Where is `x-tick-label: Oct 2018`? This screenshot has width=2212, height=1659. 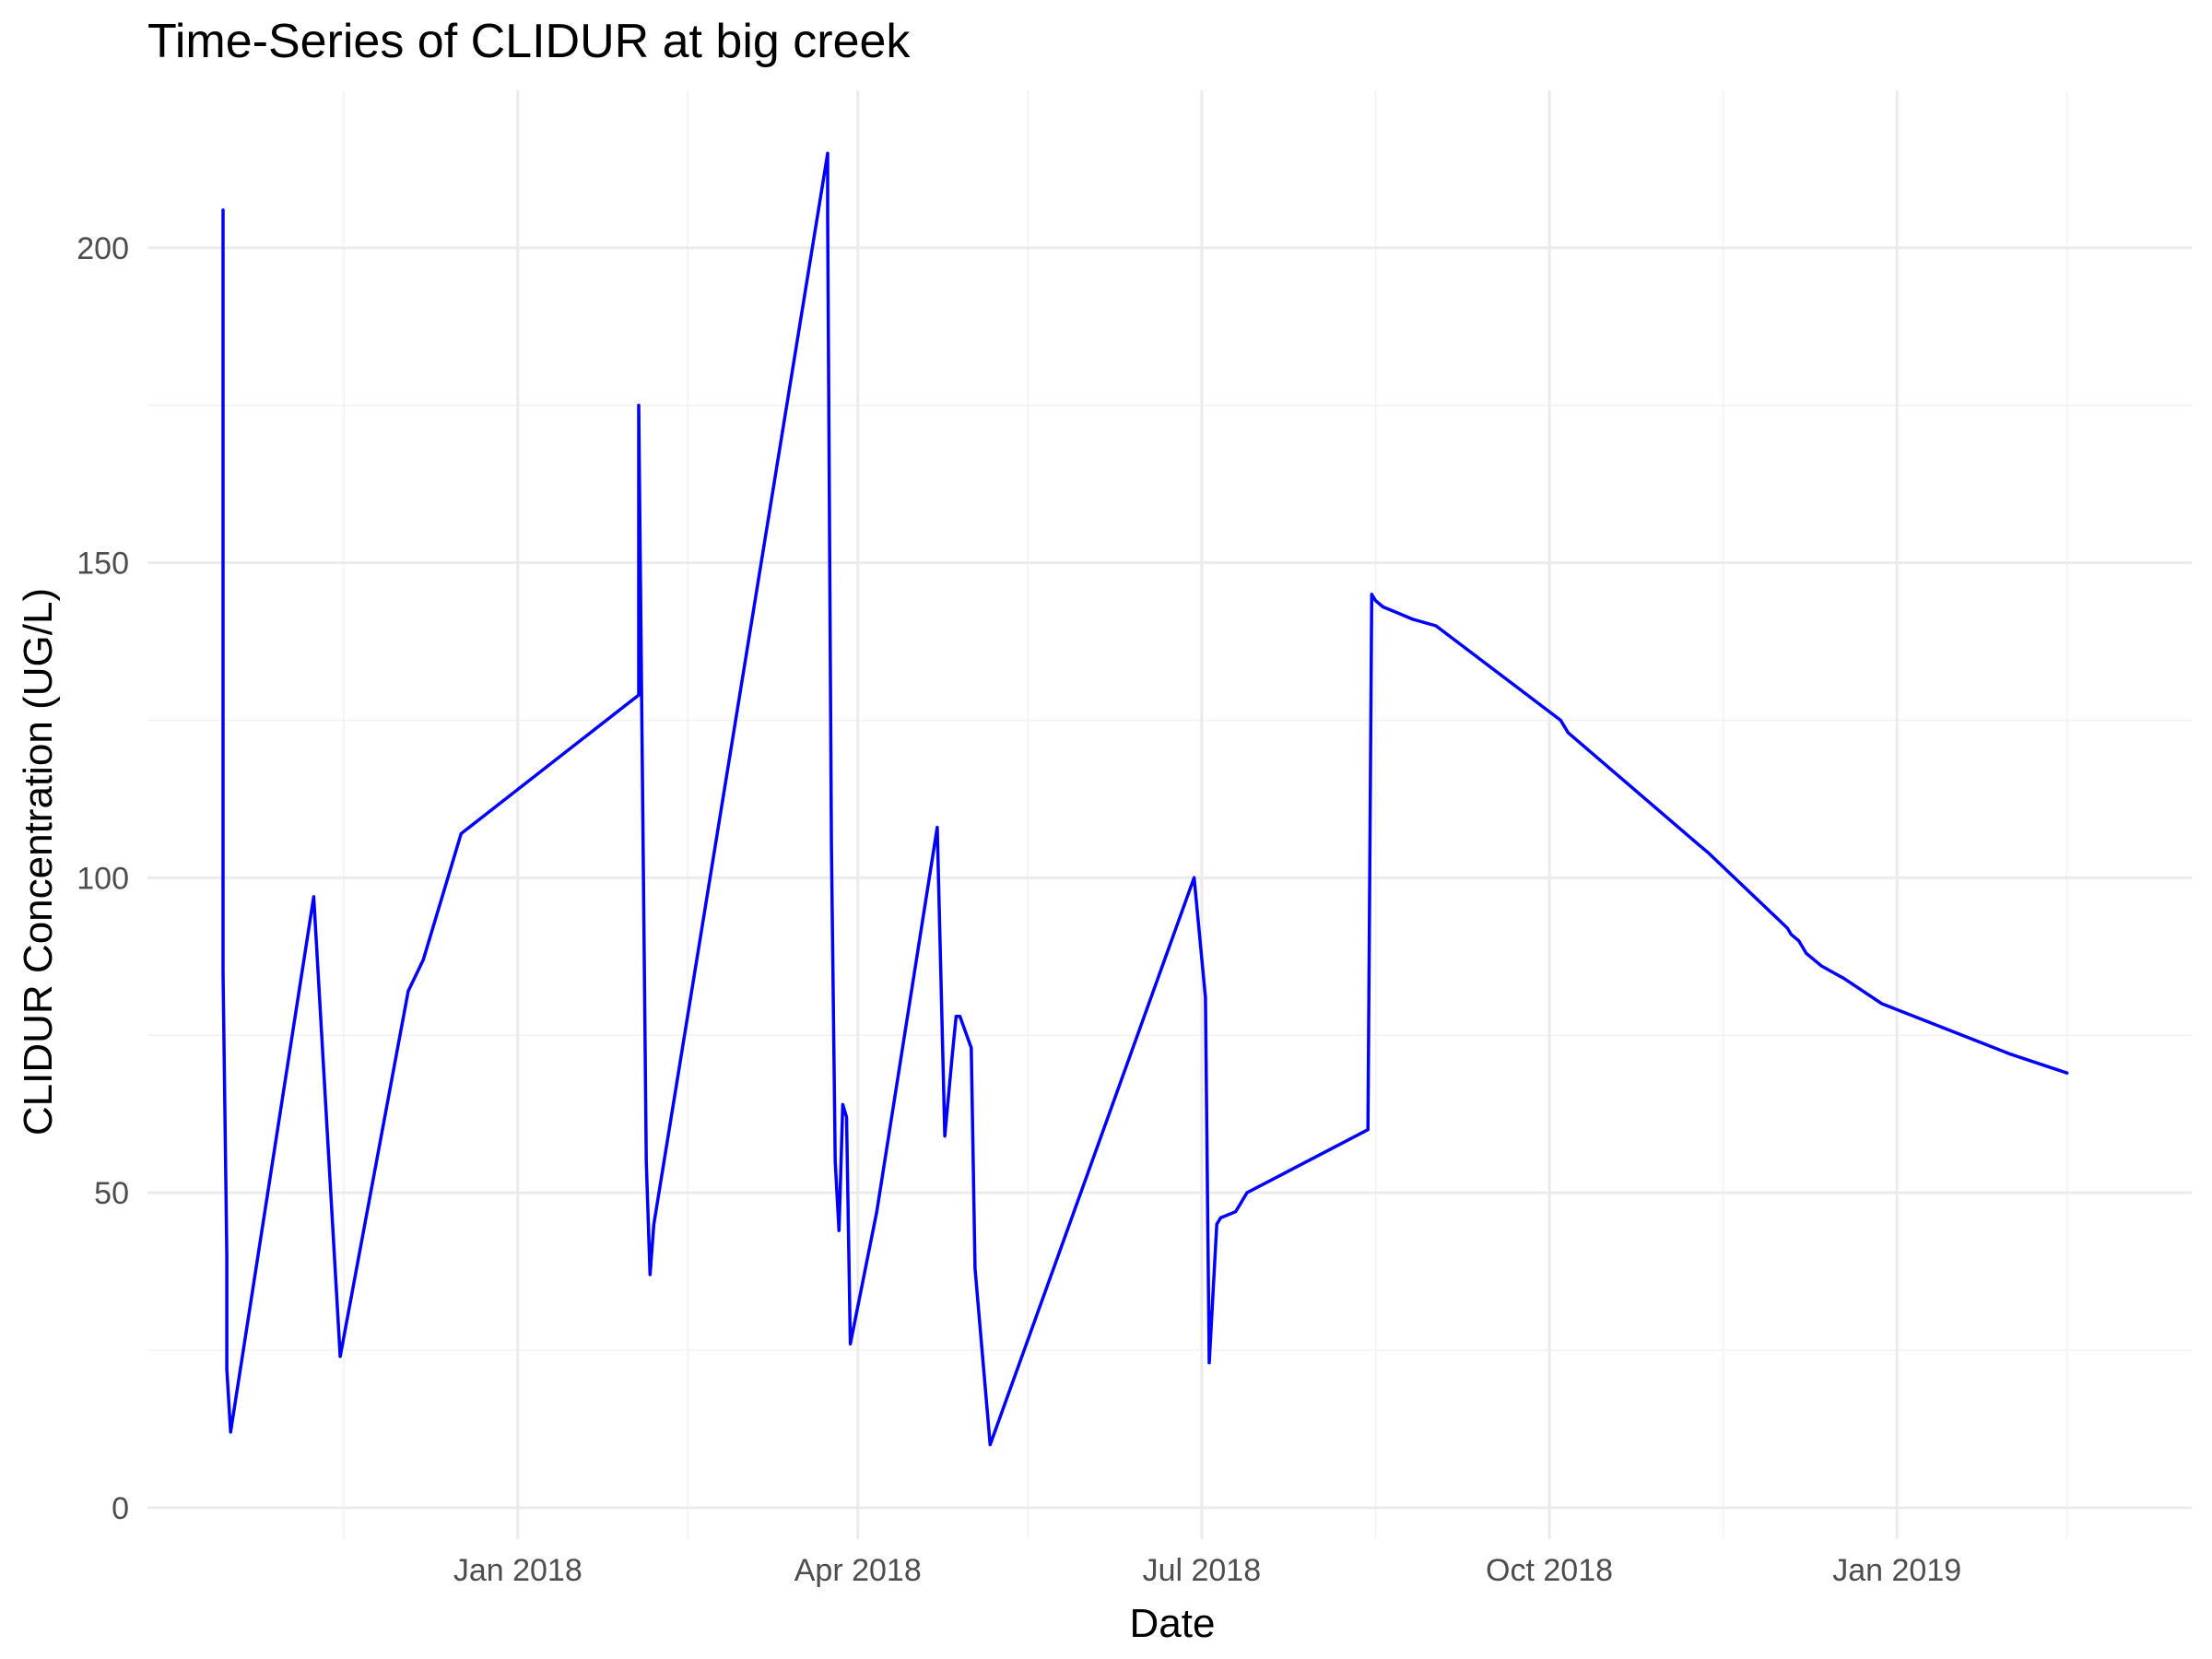
x-tick-label: Oct 2018 is located at coordinates (1549, 1570).